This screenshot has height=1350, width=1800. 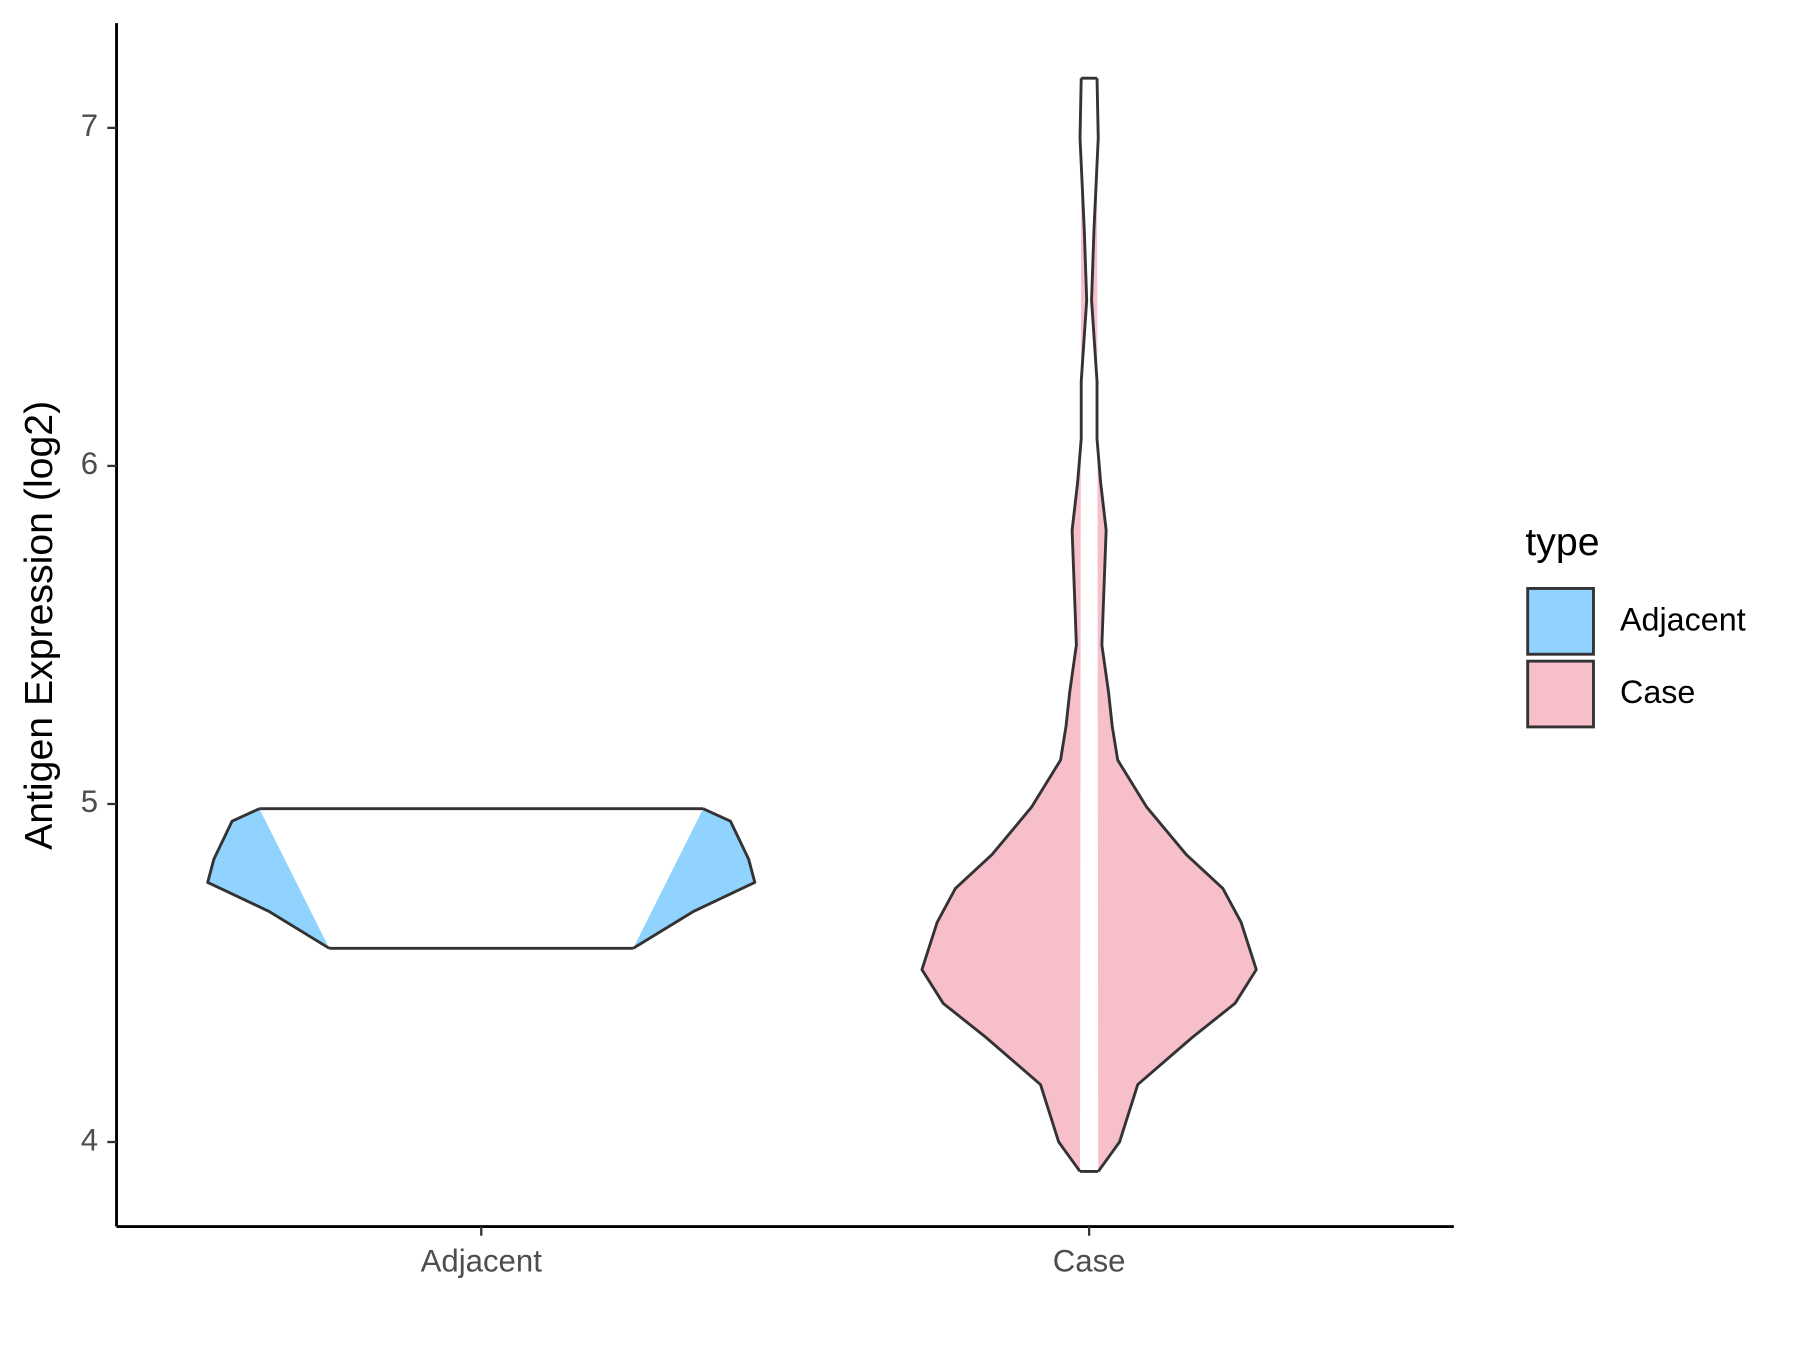 I want to click on legend-label: Case, so click(x=1657, y=692).